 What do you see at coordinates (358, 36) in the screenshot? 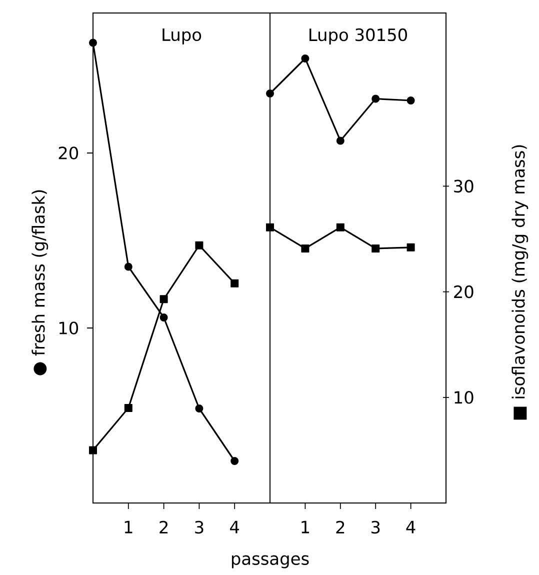
I see `text: Lupo 30150` at bounding box center [358, 36].